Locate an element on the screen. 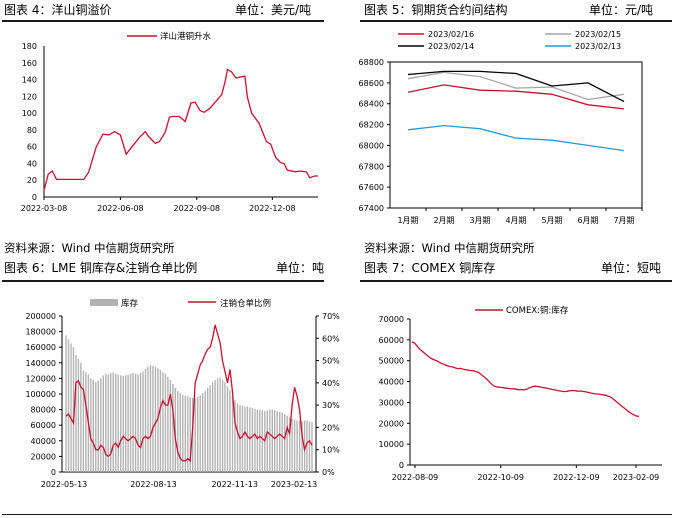  chart5-title: 图表 5：铜期货合约间结构 is located at coordinates (436, 10).